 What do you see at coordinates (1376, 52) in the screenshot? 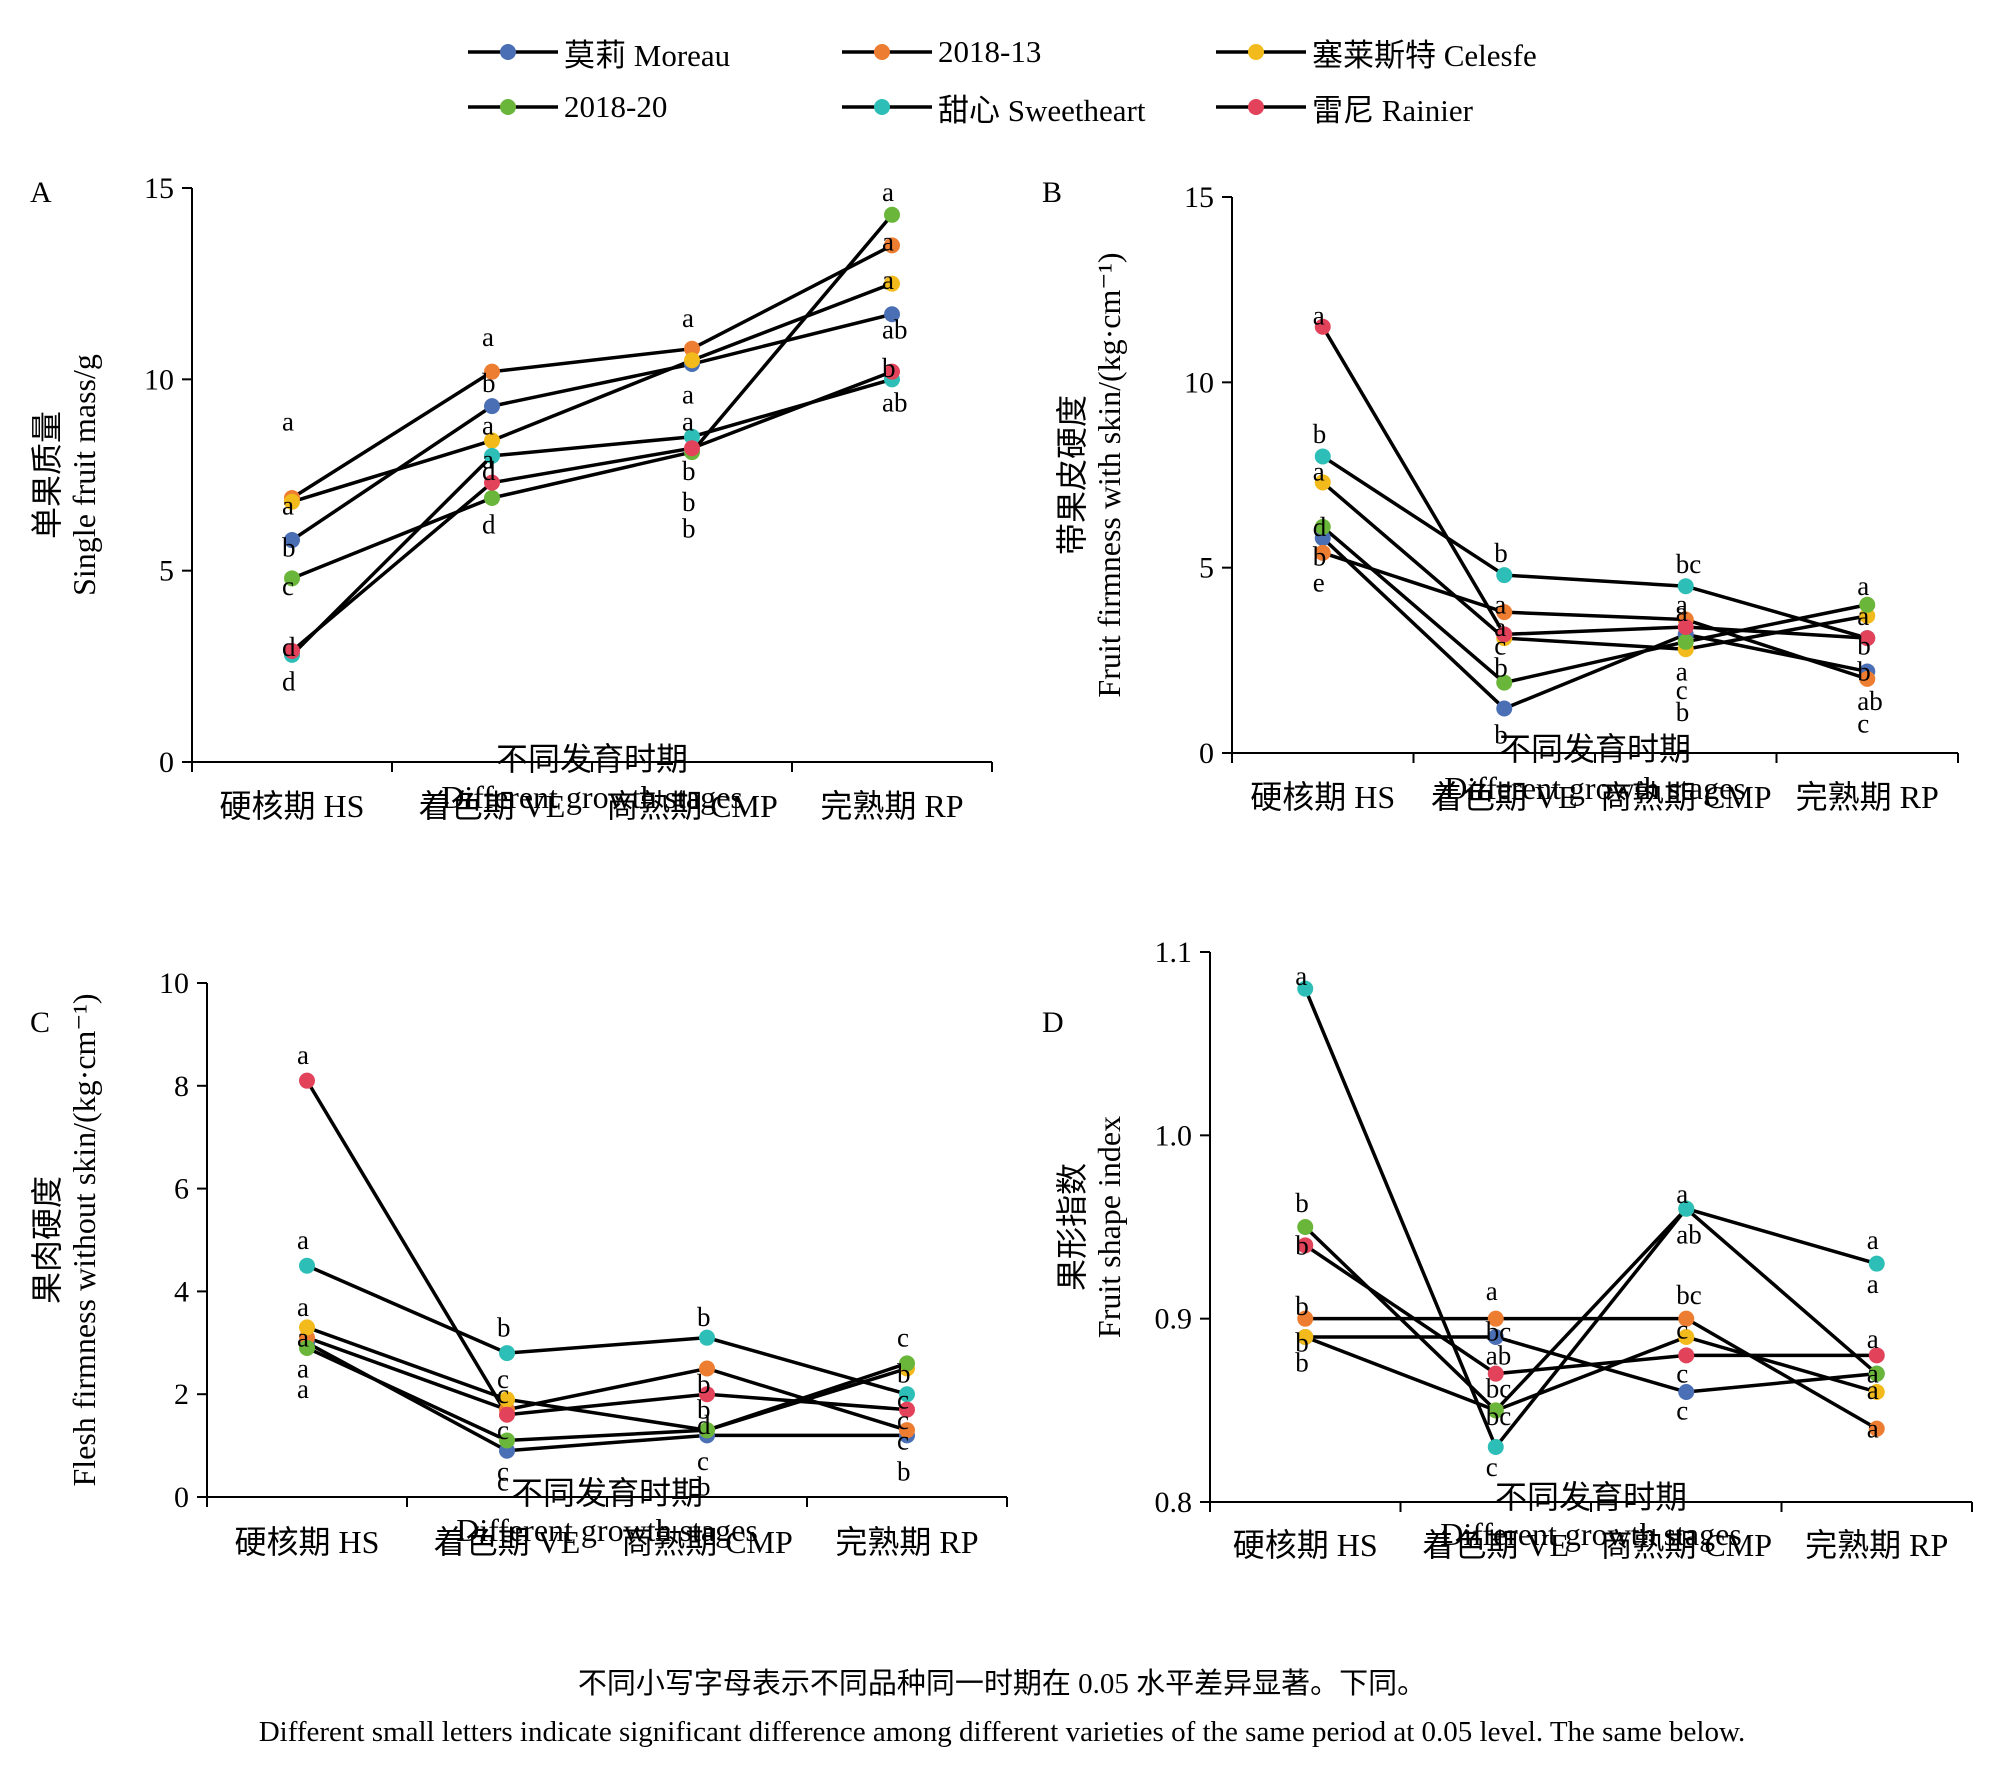
I see `legend-item: 塞莱斯特 Celesfe` at bounding box center [1376, 52].